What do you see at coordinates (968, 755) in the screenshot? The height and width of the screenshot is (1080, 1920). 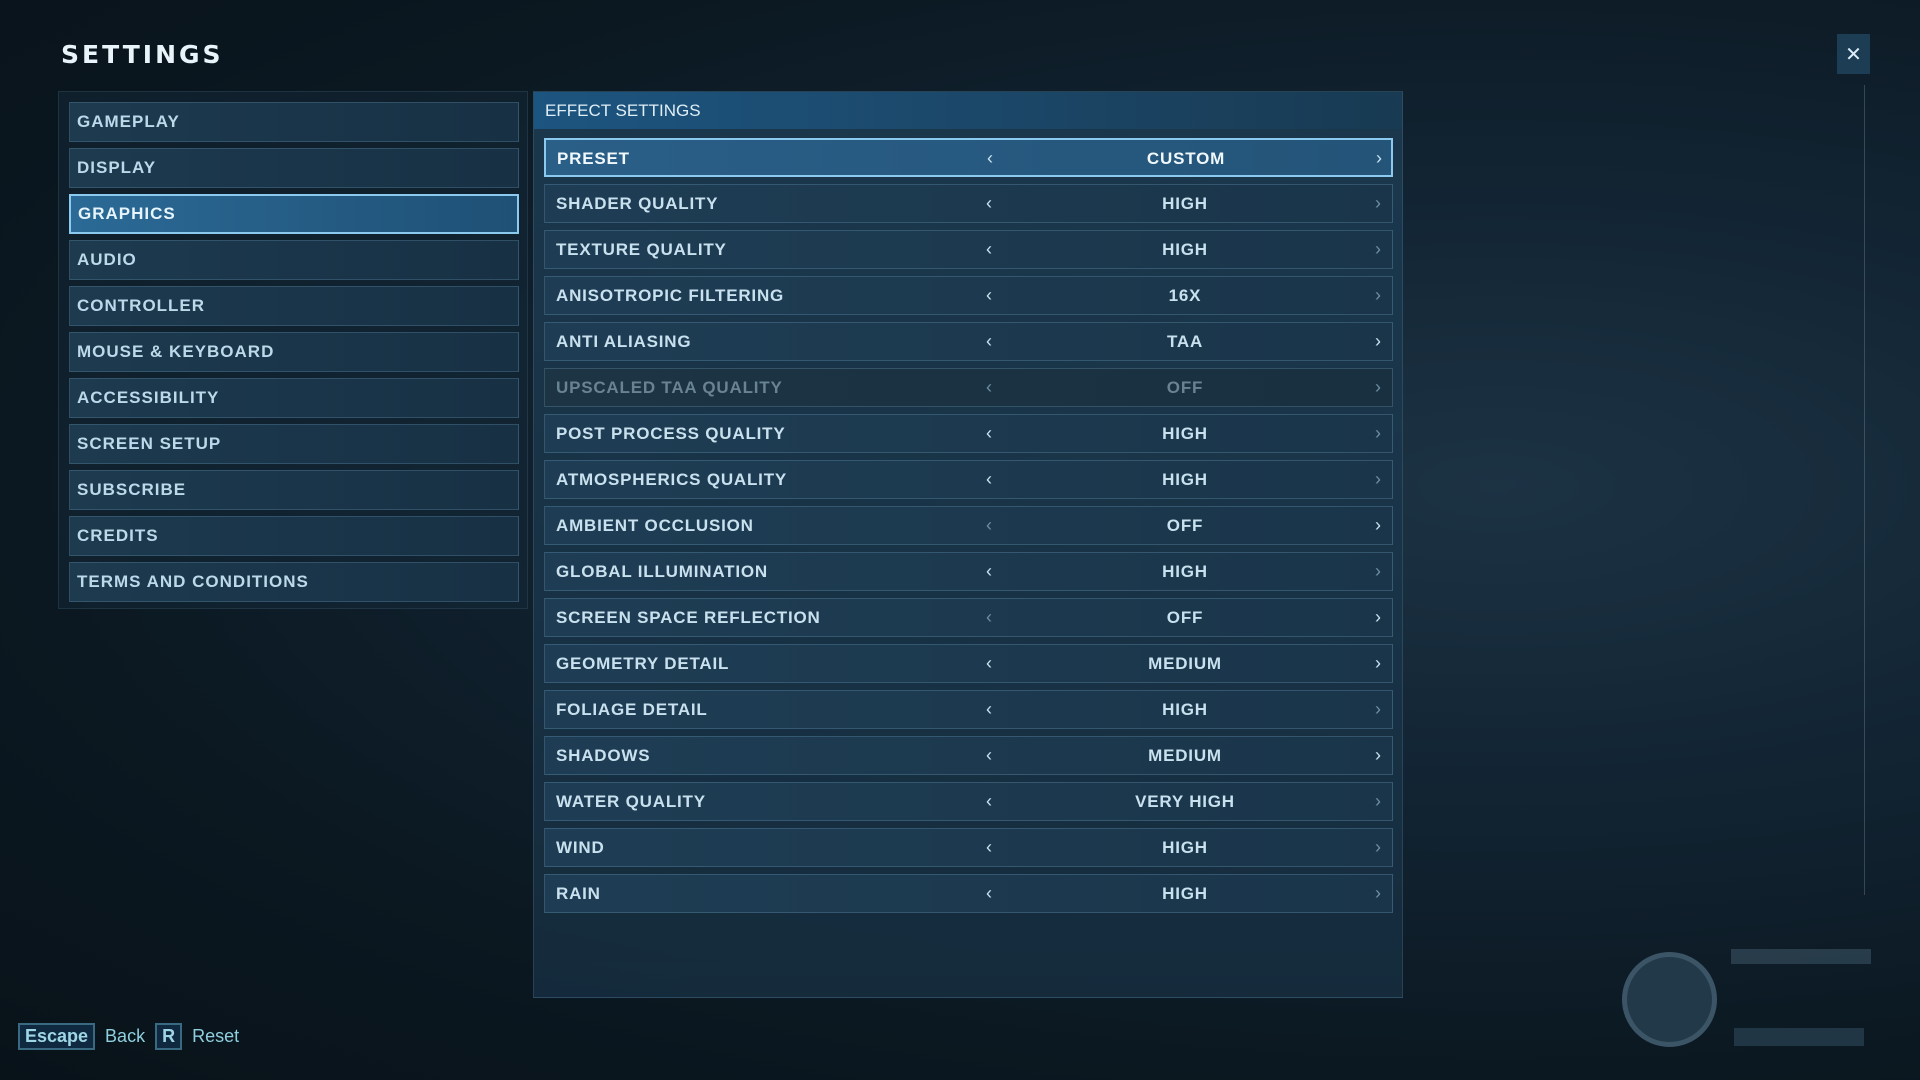 I see `setting-row-shadows: SHADOWS ‹ MEDIUM ›` at bounding box center [968, 755].